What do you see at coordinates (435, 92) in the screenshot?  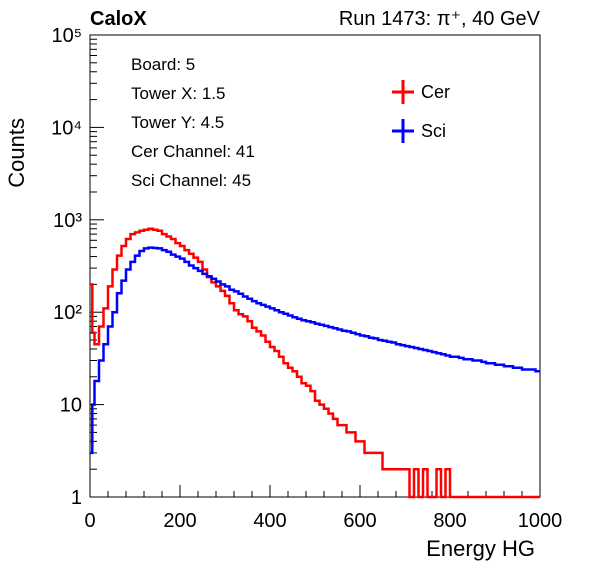 I see `legend-label-cer: Cer` at bounding box center [435, 92].